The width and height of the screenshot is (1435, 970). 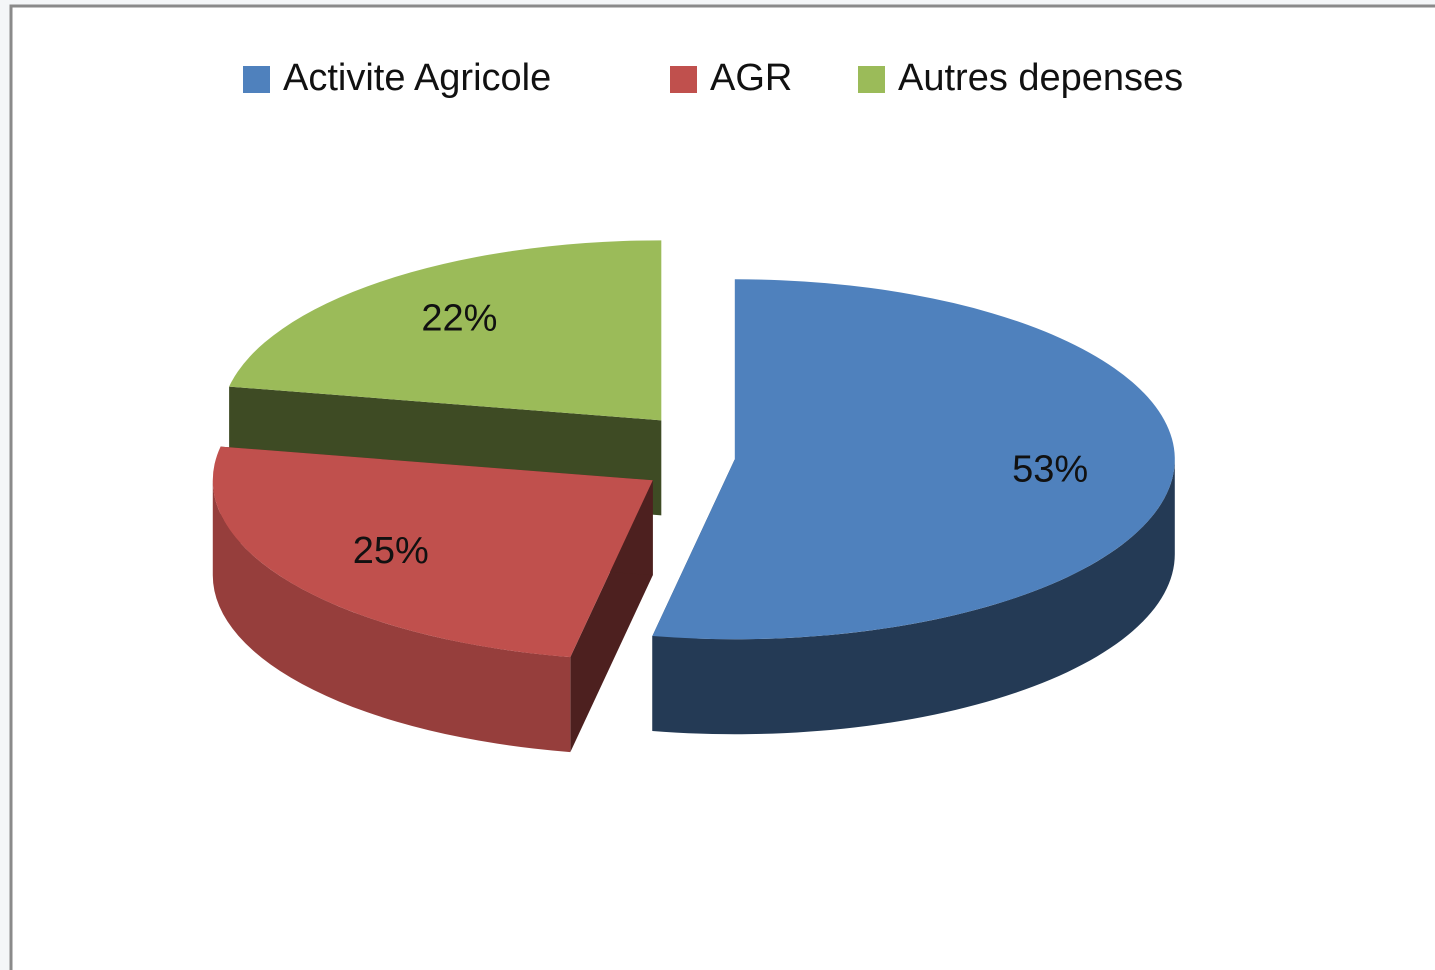 What do you see at coordinates (459, 318) in the screenshot?
I see `data-label: 22%` at bounding box center [459, 318].